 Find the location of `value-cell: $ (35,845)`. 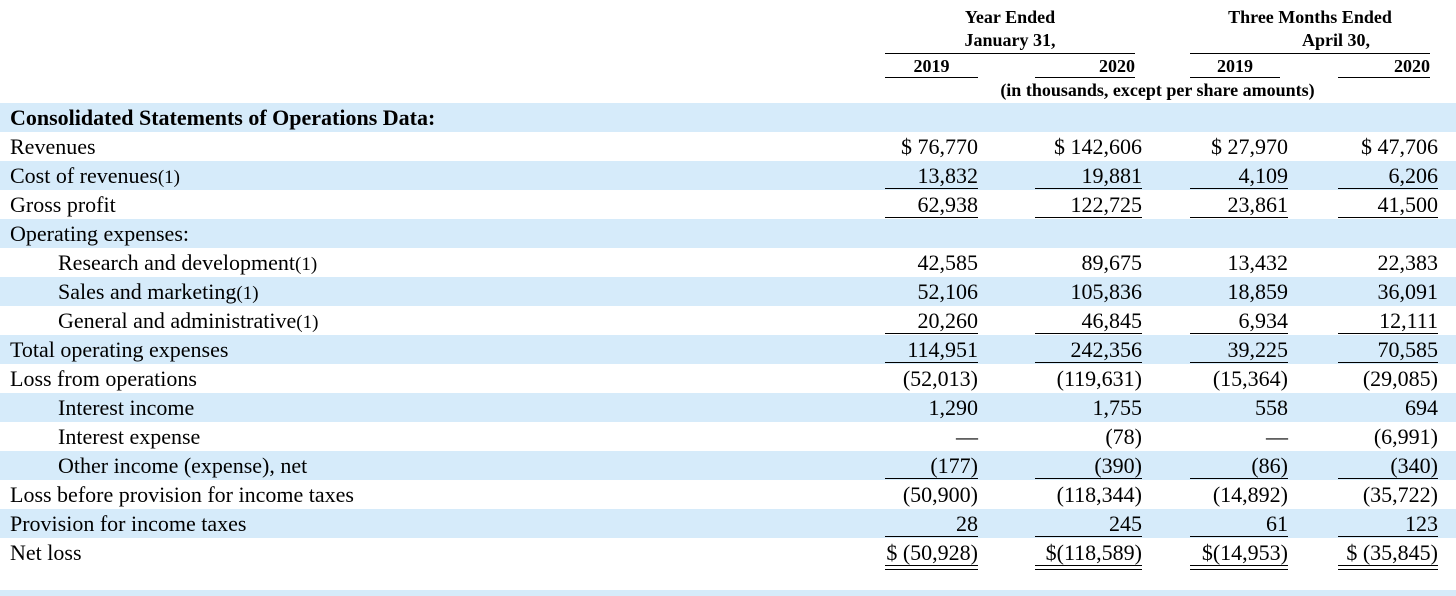

value-cell: $ (35,845) is located at coordinates (1392, 552).